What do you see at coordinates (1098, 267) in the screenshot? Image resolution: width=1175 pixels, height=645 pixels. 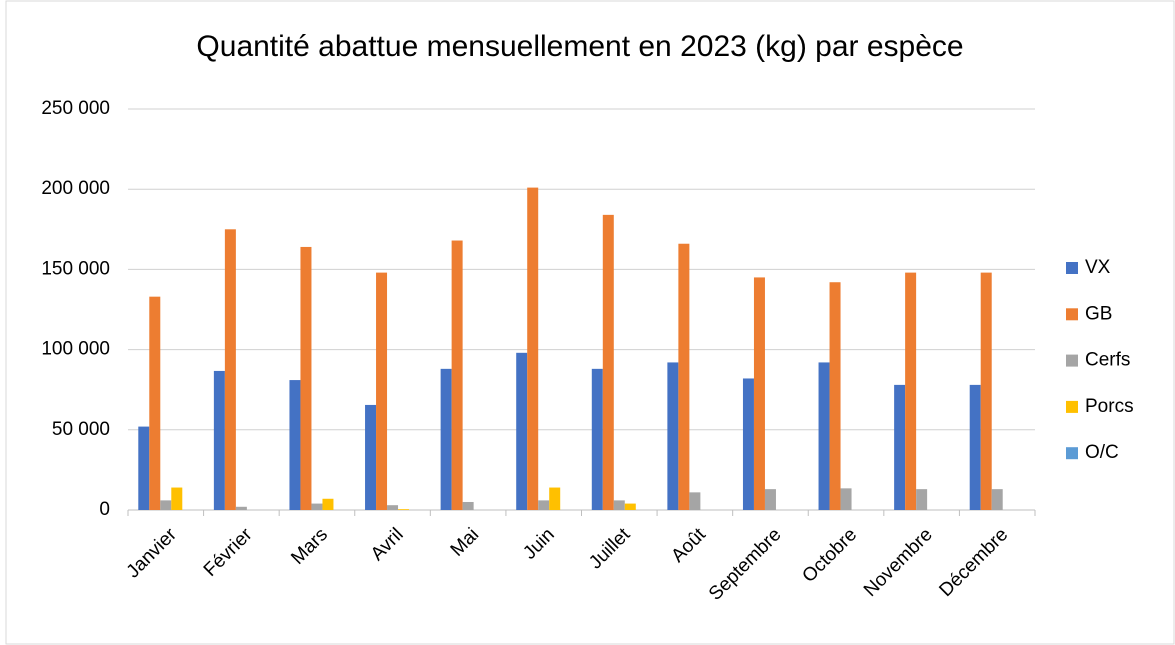 I see `legend-label: VX` at bounding box center [1098, 267].